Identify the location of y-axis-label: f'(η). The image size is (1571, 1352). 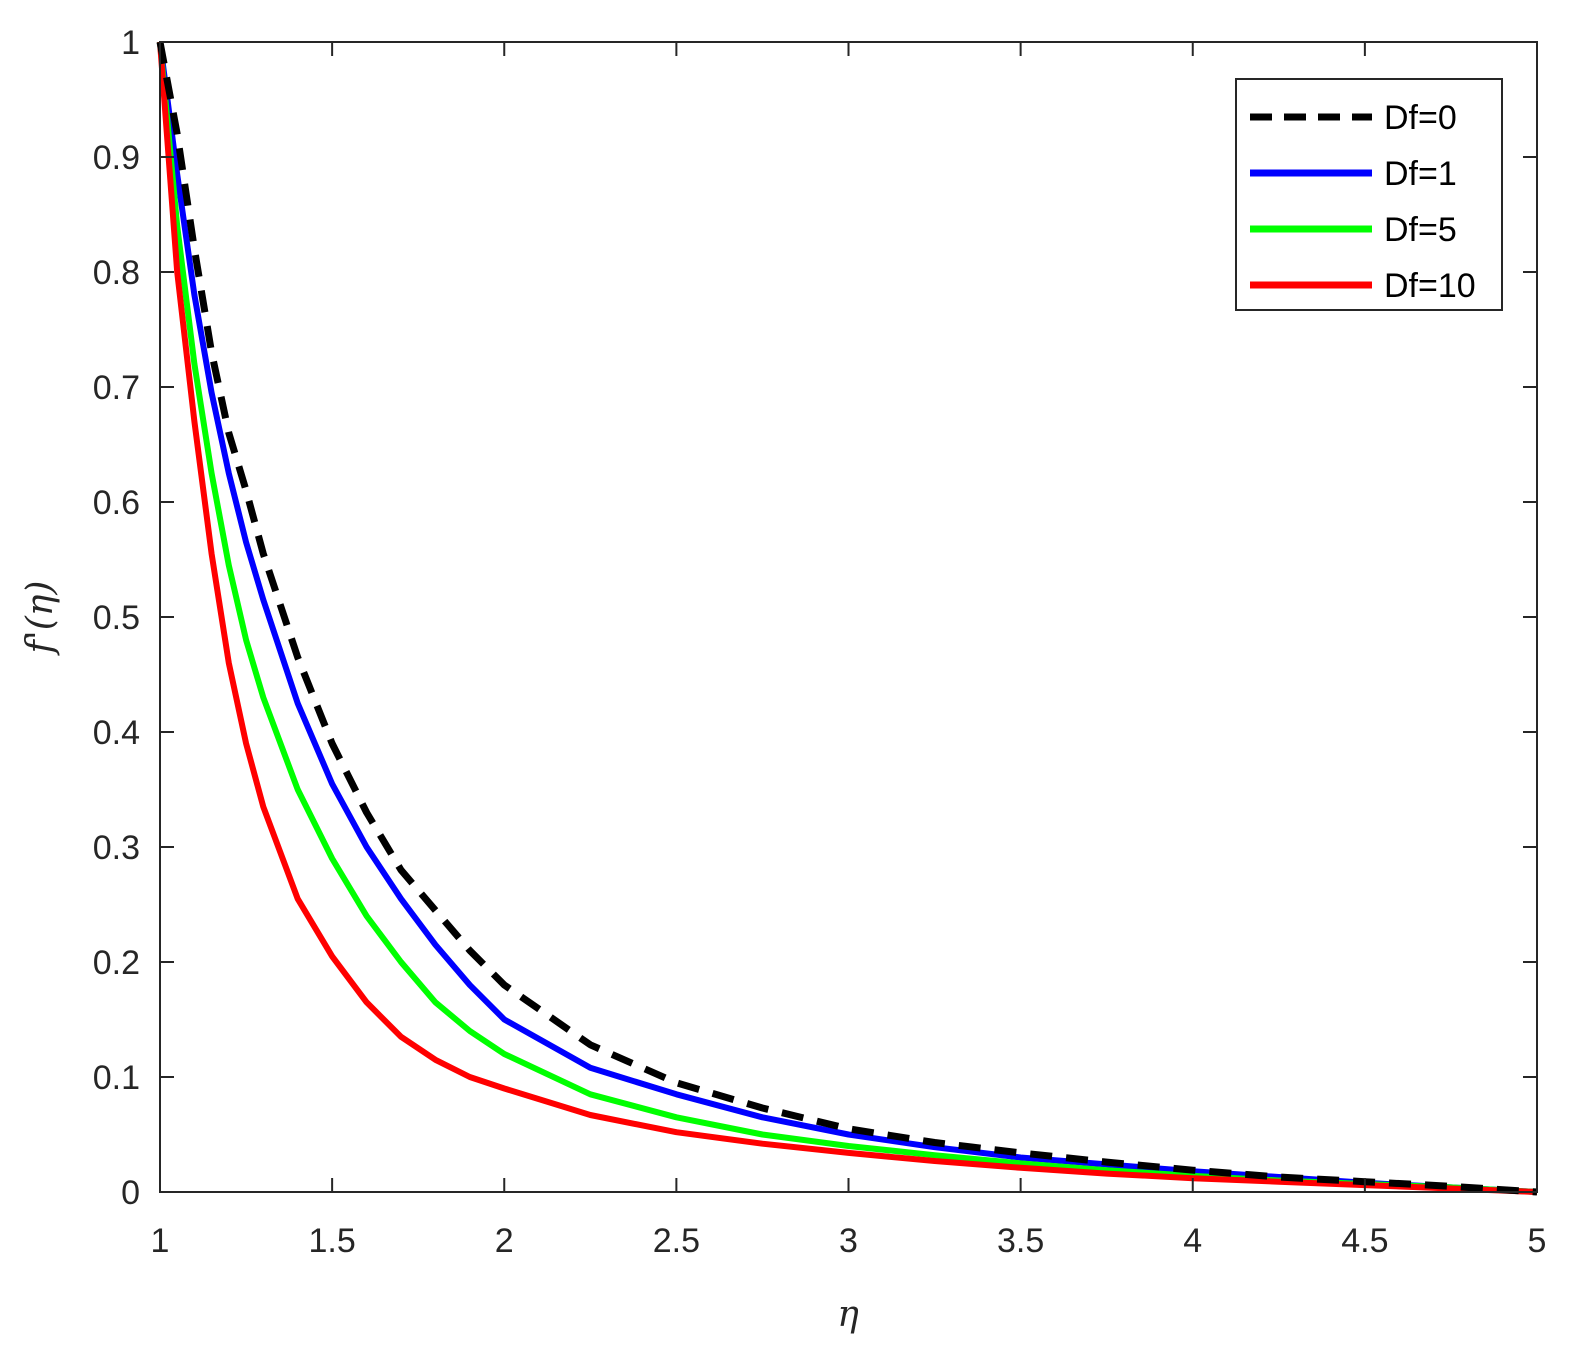
(40, 619).